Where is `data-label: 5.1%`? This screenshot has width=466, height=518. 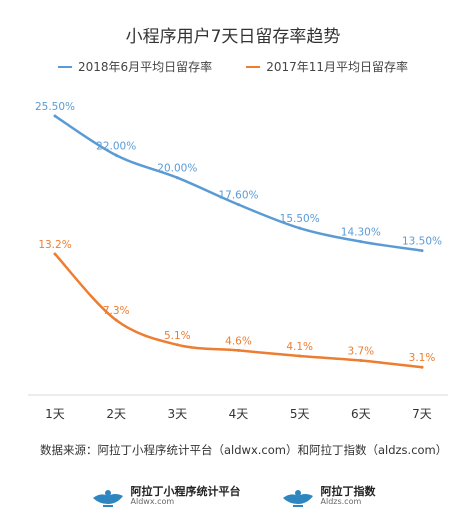 data-label: 5.1% is located at coordinates (177, 336).